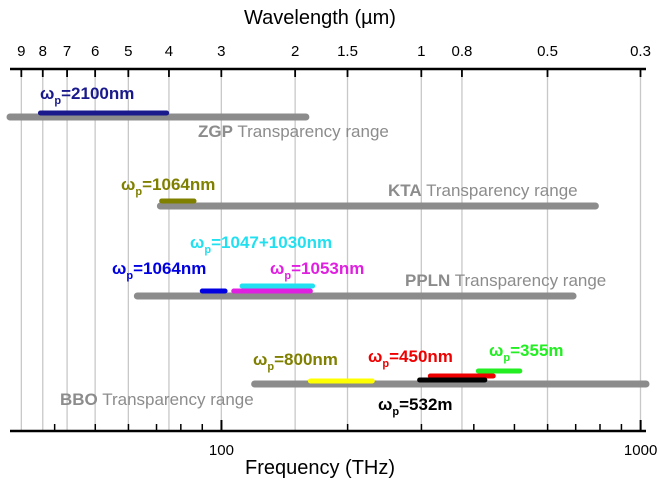 This screenshot has width=659, height=485. I want to click on crystal-name: PPLN, so click(427, 280).